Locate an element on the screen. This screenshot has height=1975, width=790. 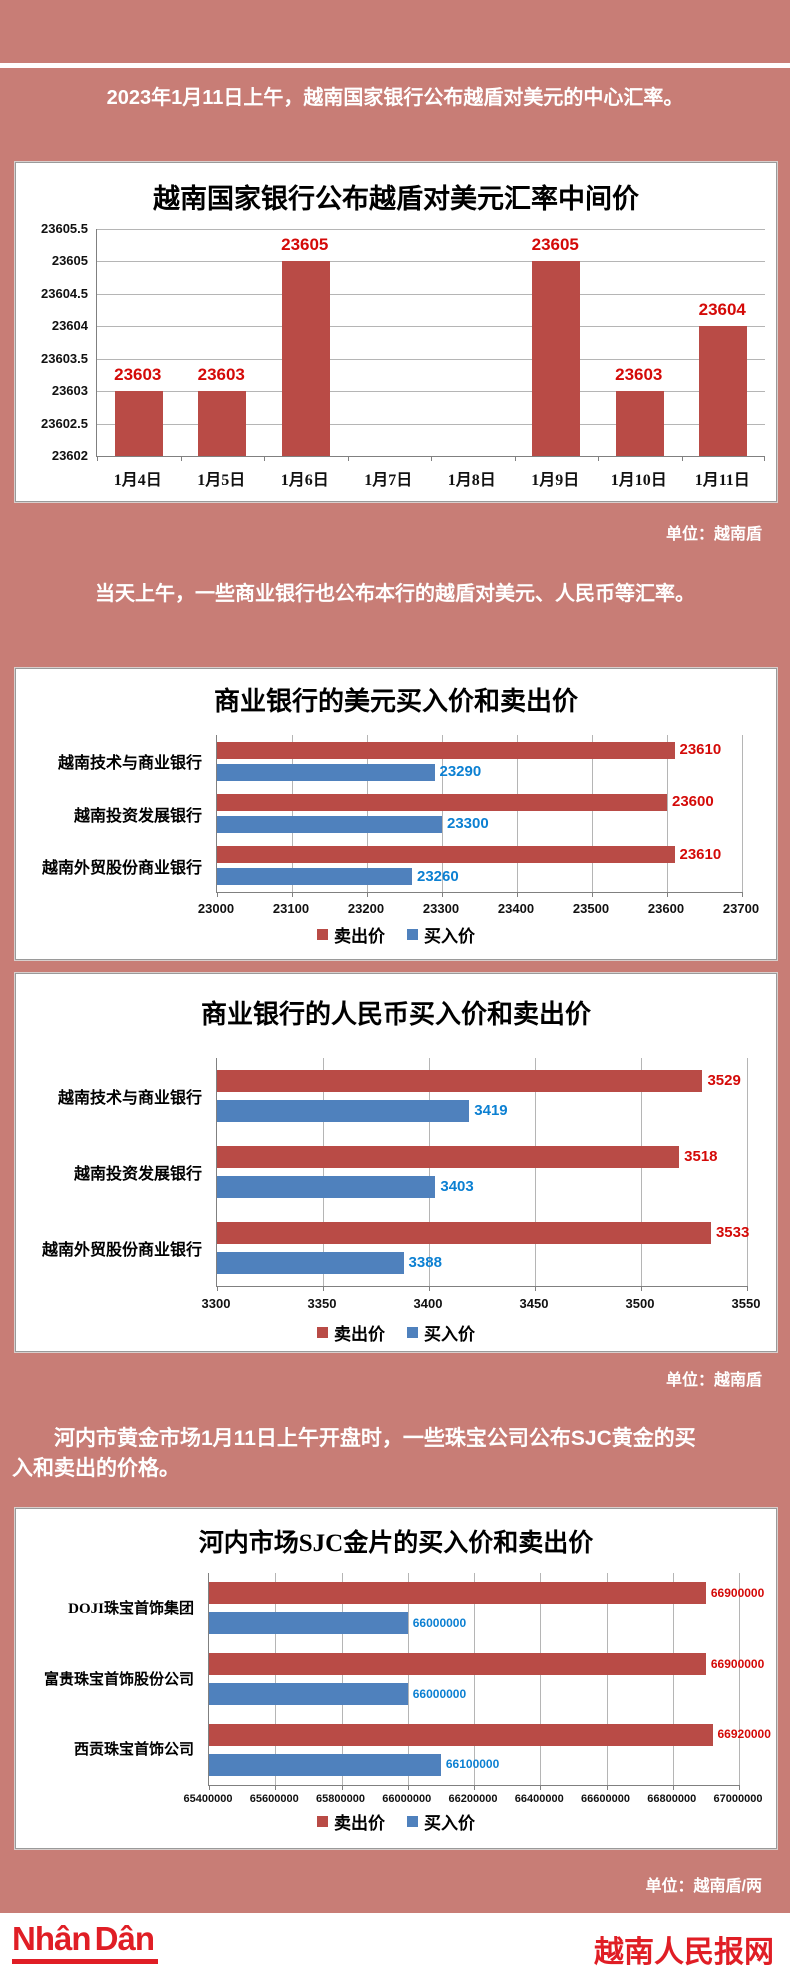
bar is located at coordinates (723, 391).